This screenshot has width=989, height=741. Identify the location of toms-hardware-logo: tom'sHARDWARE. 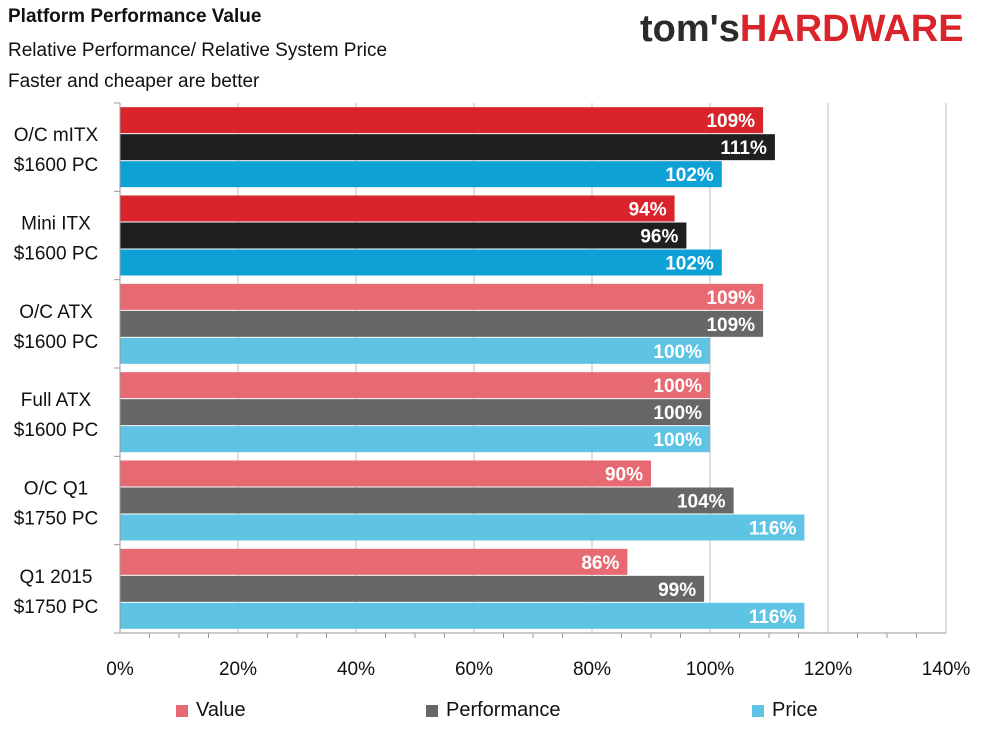
(802, 29).